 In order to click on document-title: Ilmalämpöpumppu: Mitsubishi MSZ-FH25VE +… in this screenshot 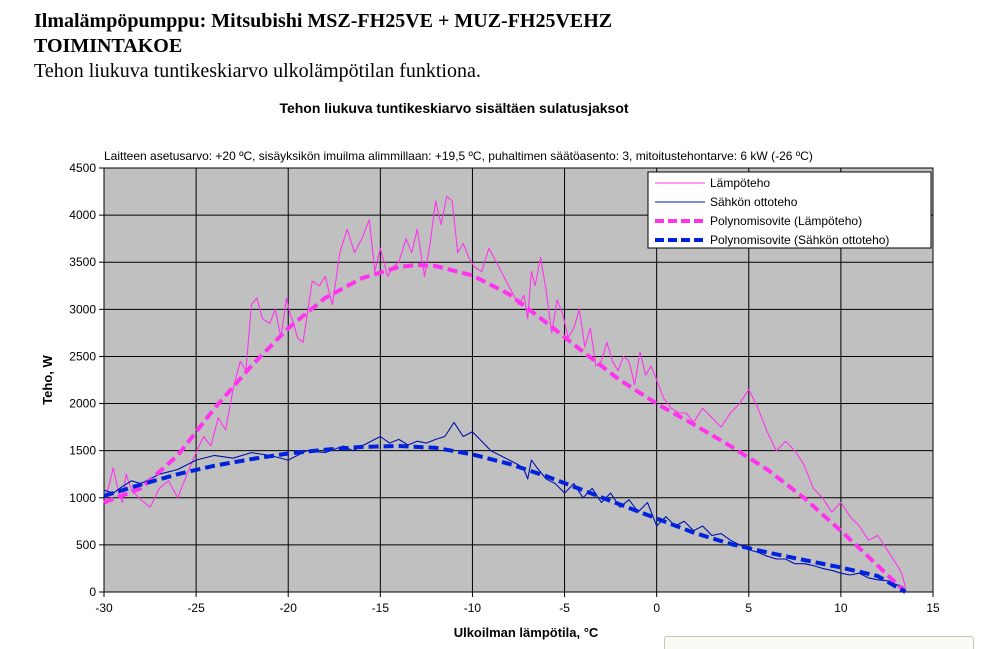, I will do `click(323, 21)`.